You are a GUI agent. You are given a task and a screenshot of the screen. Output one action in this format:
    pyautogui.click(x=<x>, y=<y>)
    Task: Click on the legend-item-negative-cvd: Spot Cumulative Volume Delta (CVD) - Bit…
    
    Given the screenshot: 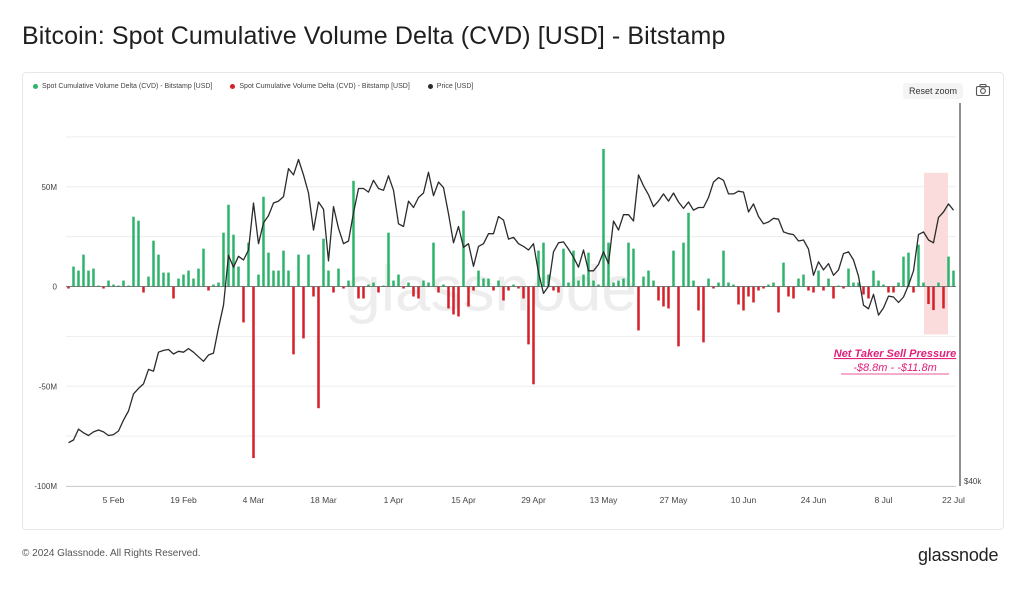 What is the action you would take?
    pyautogui.click(x=320, y=86)
    